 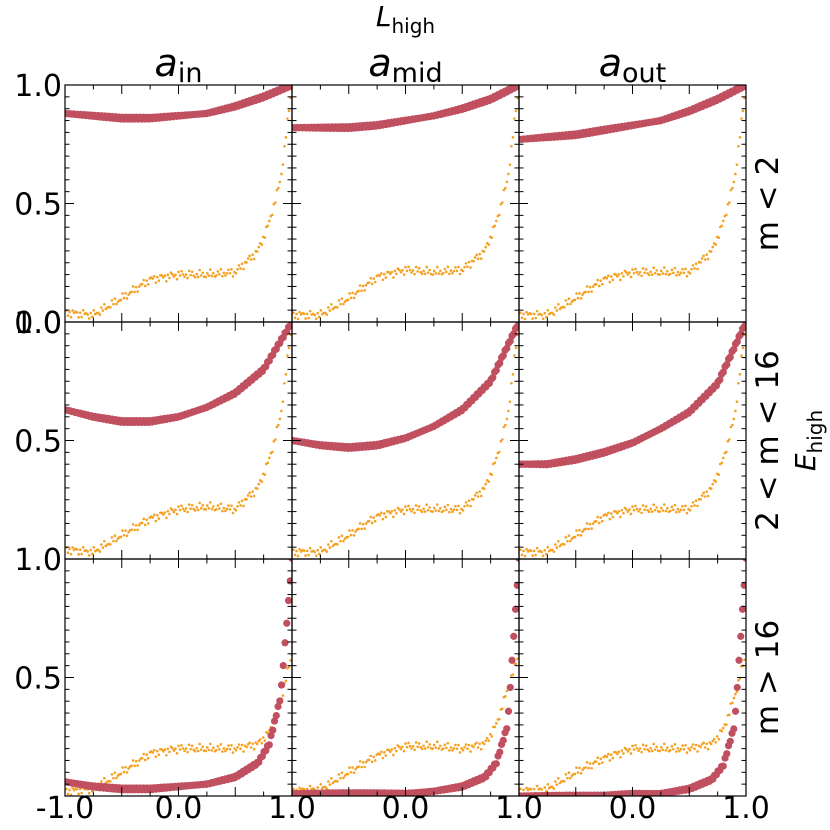 What do you see at coordinates (65, 808) in the screenshot?
I see `x-tick-label: -1.0` at bounding box center [65, 808].